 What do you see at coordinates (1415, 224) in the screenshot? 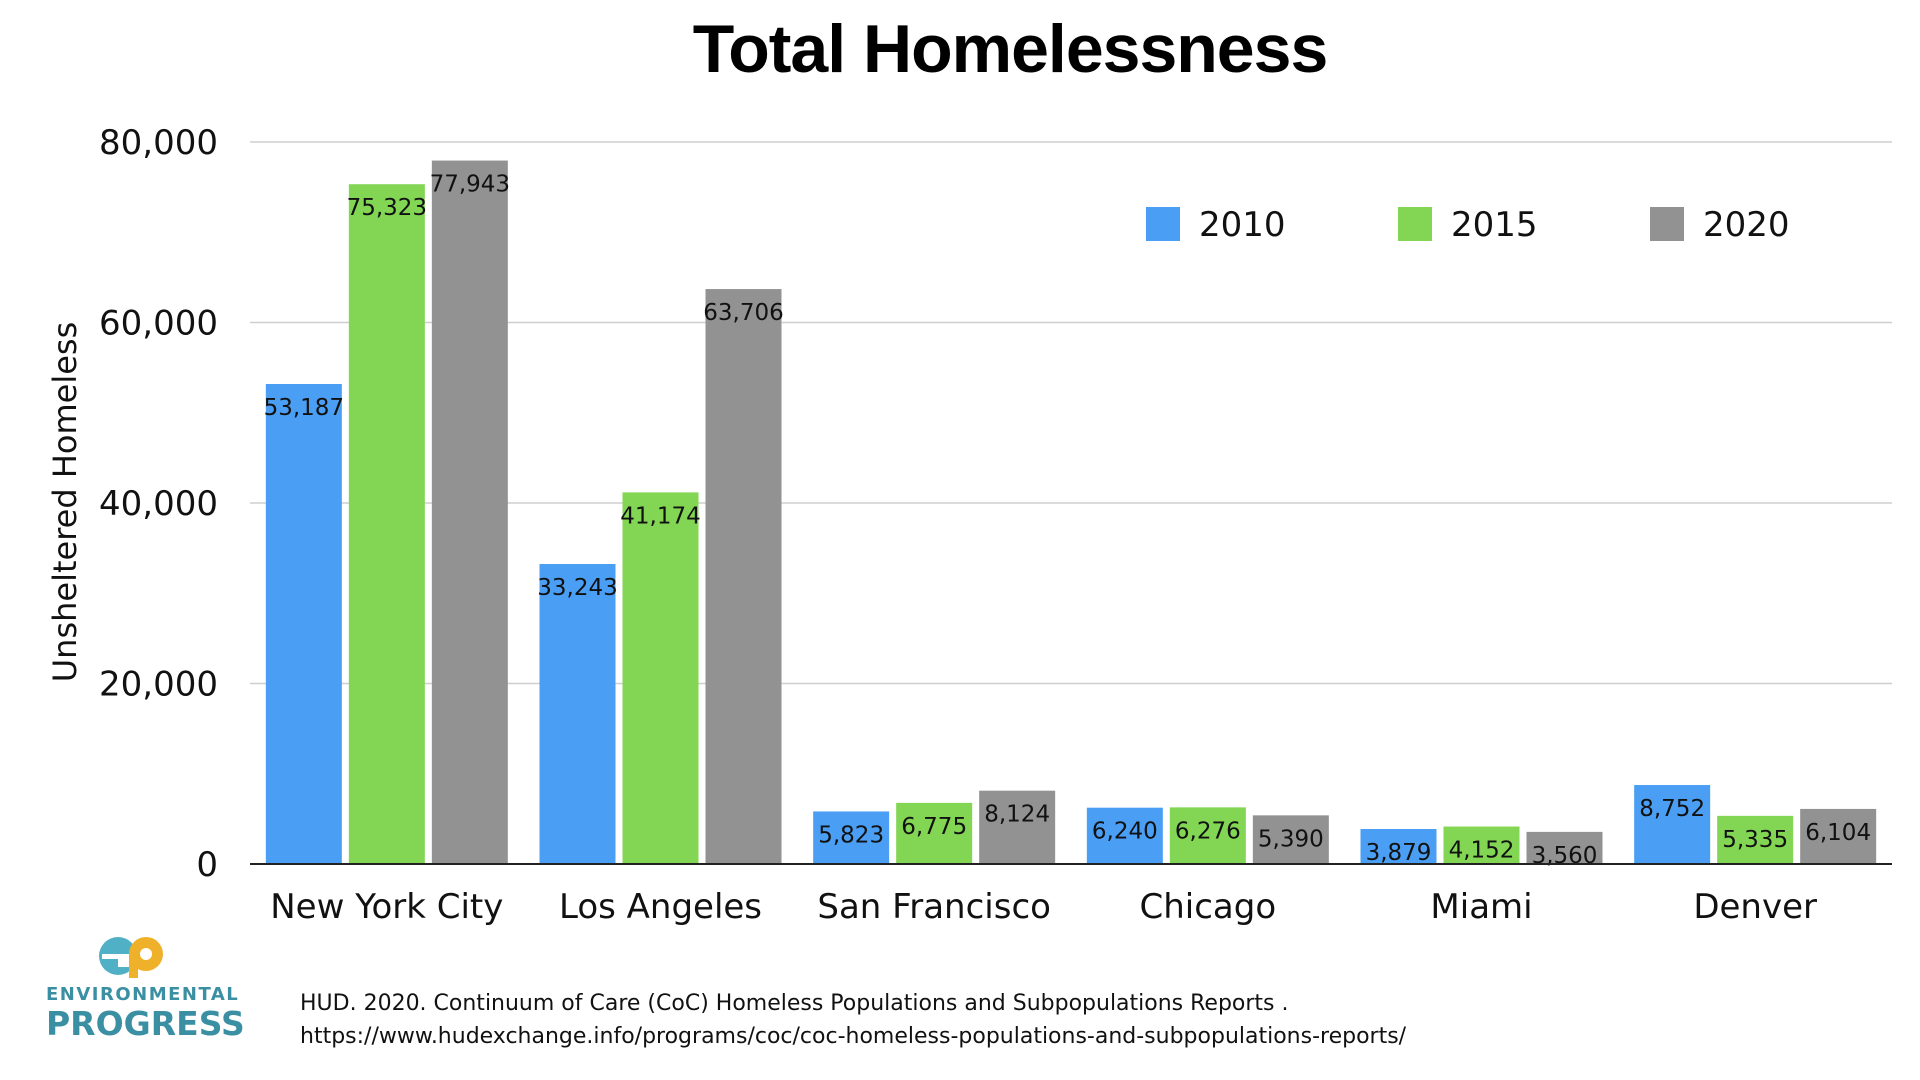
I see `legend-swatch-2015` at bounding box center [1415, 224].